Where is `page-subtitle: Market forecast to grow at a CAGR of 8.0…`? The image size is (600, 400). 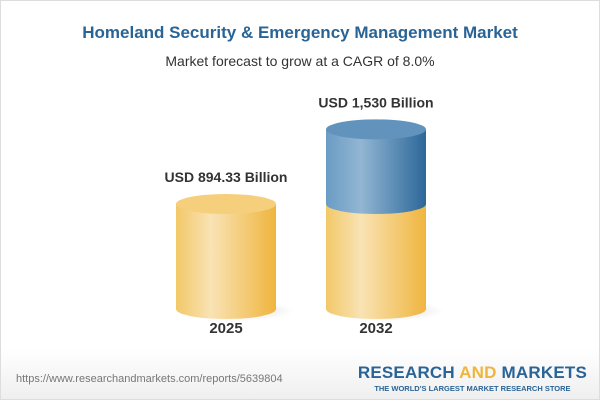 page-subtitle: Market forecast to grow at a CAGR of 8.0… is located at coordinates (300, 61).